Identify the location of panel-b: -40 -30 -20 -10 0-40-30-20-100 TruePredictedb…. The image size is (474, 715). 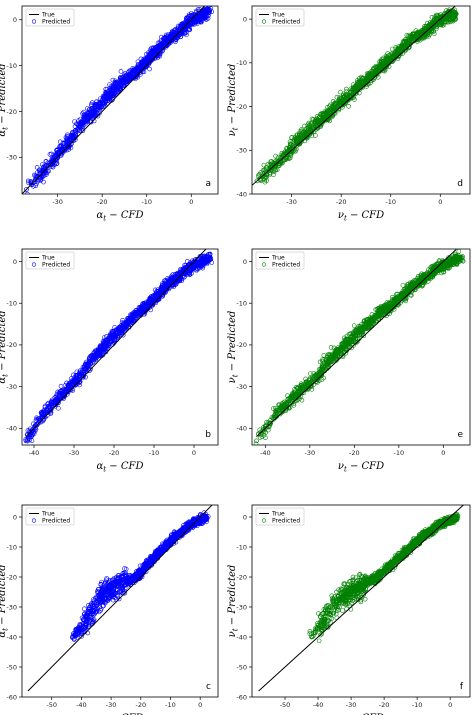
(109, 361).